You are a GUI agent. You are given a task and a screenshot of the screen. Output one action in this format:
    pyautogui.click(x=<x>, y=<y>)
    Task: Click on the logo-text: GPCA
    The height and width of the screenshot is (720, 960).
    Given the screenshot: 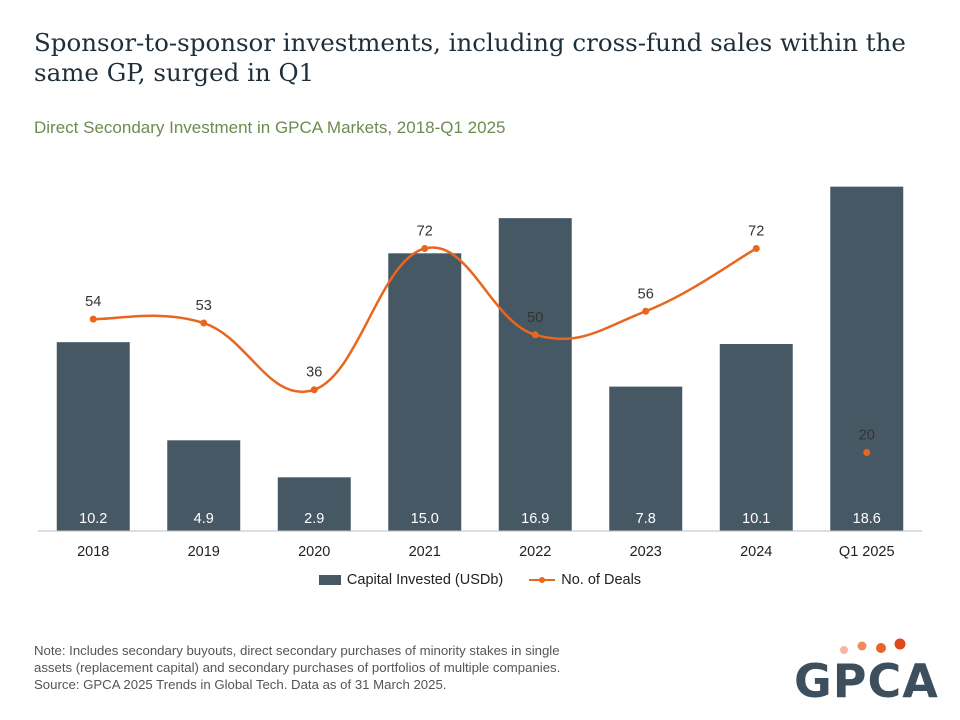 What is the action you would take?
    pyautogui.click(x=866, y=681)
    